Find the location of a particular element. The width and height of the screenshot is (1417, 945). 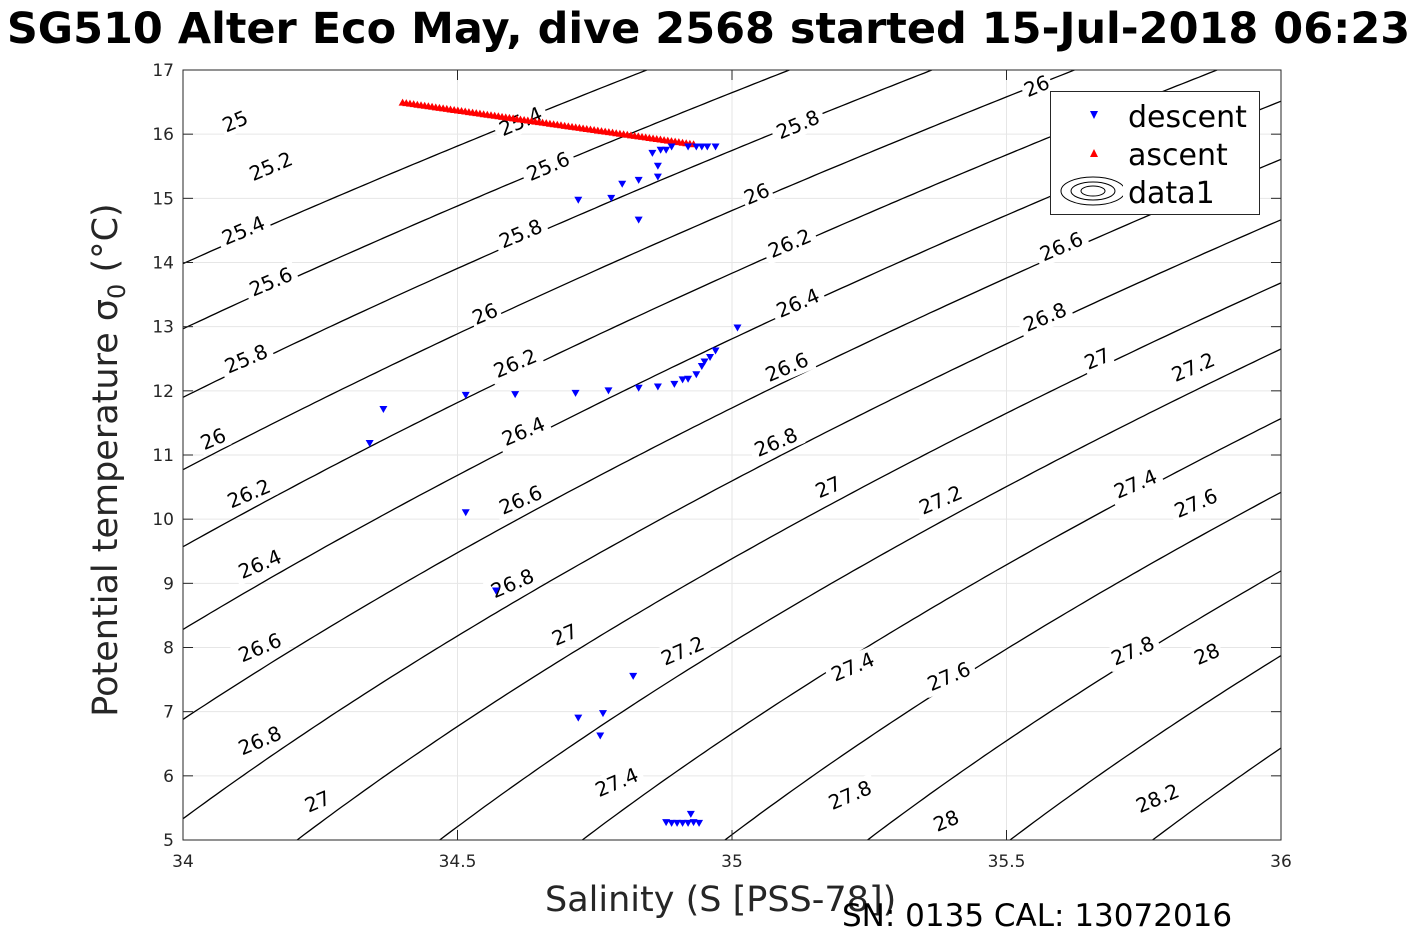

contour-label: 26 is located at coordinates (485, 313).